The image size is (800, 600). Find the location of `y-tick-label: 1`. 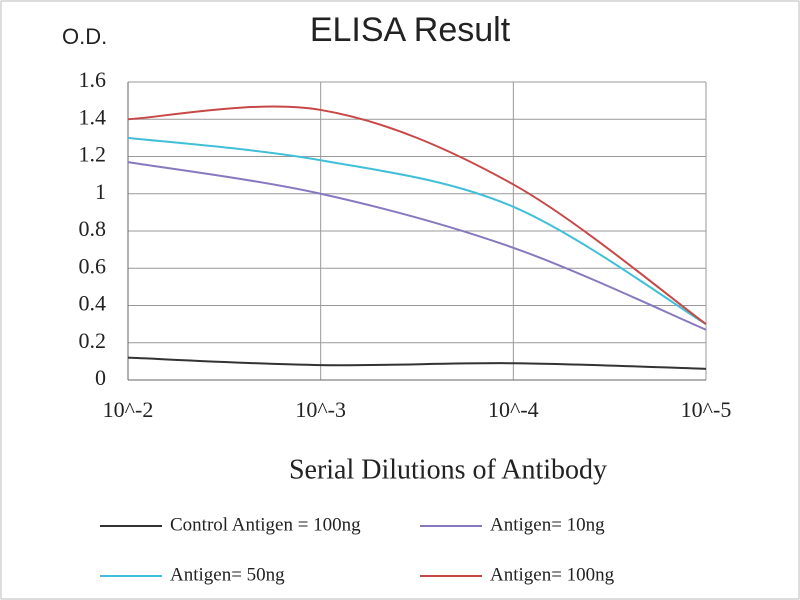

y-tick-label: 1 is located at coordinates (100, 191).